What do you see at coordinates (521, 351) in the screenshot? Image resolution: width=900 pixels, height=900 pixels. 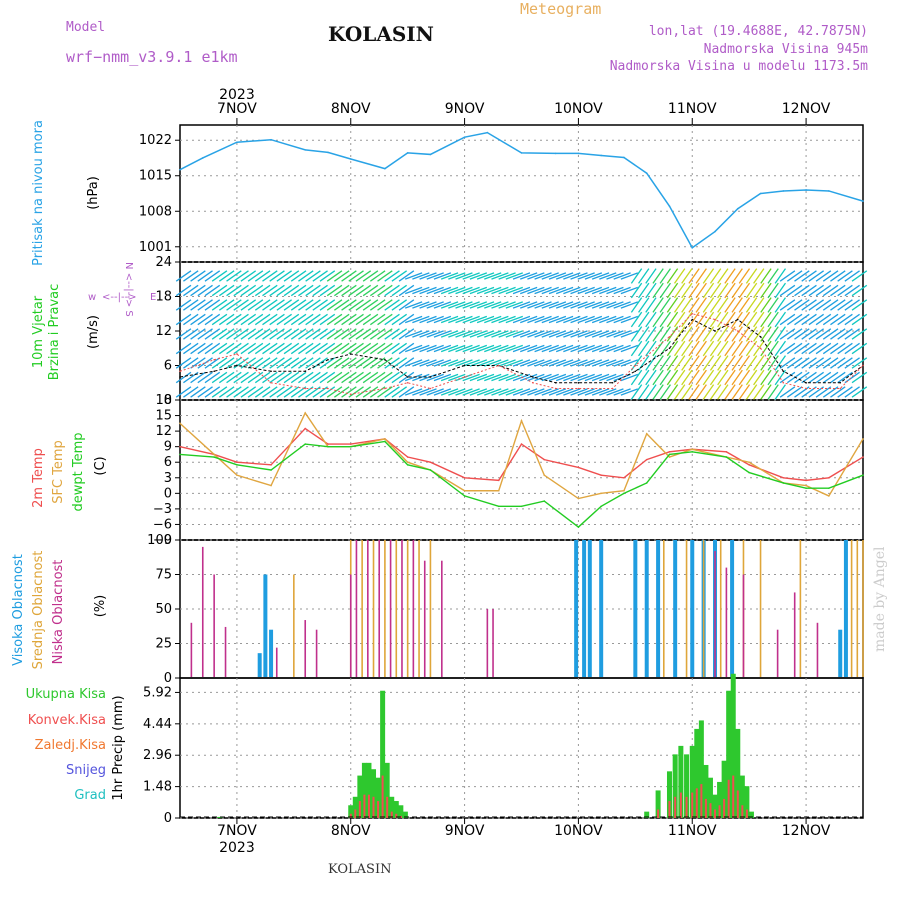 I see `wind-speed-line` at bounding box center [521, 351].